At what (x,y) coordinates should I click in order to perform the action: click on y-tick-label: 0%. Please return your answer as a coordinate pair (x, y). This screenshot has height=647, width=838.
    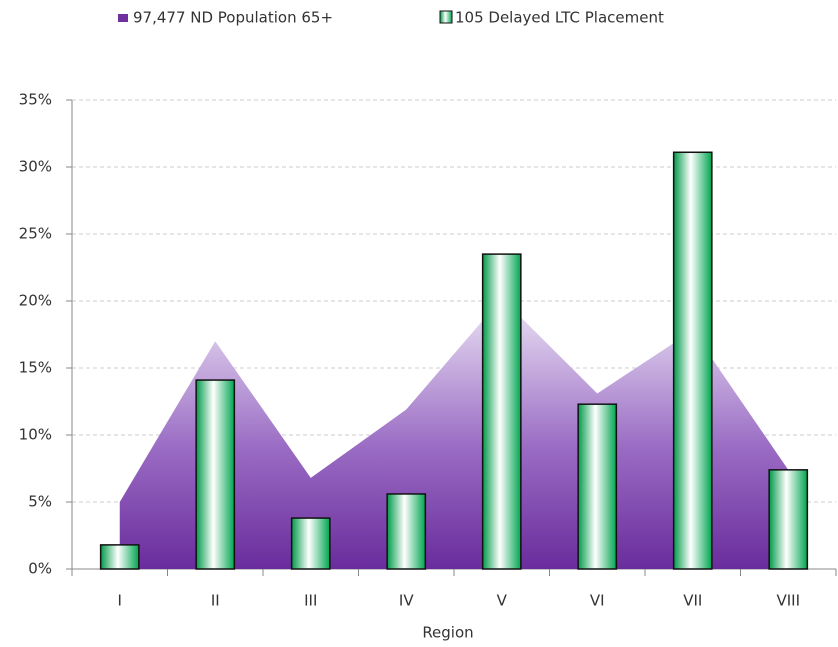
    Looking at the image, I should click on (40, 569).